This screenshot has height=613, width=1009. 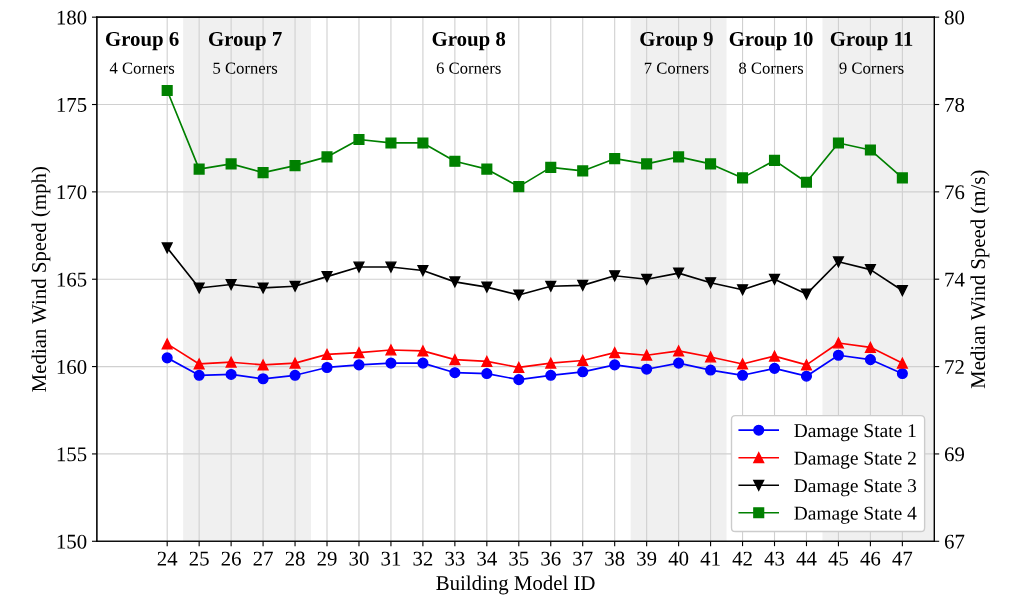 I want to click on x-tick-label: 31, so click(x=391, y=558).